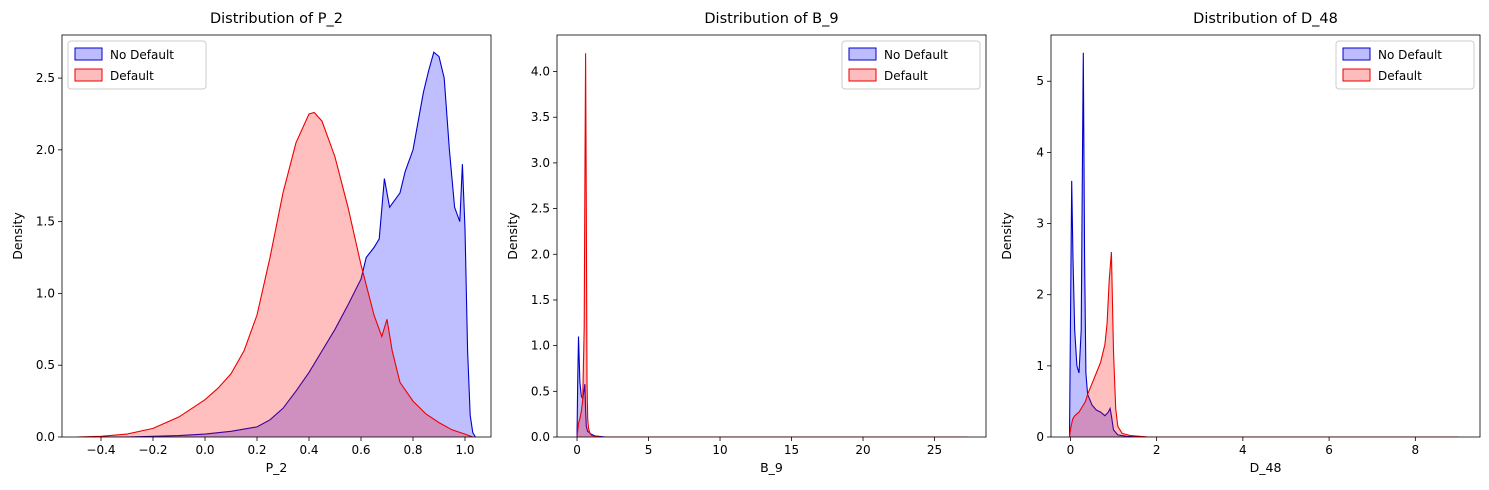 The image size is (1489, 490). Describe the element at coordinates (862, 450) in the screenshot. I see `x-tick-label: 20` at that location.